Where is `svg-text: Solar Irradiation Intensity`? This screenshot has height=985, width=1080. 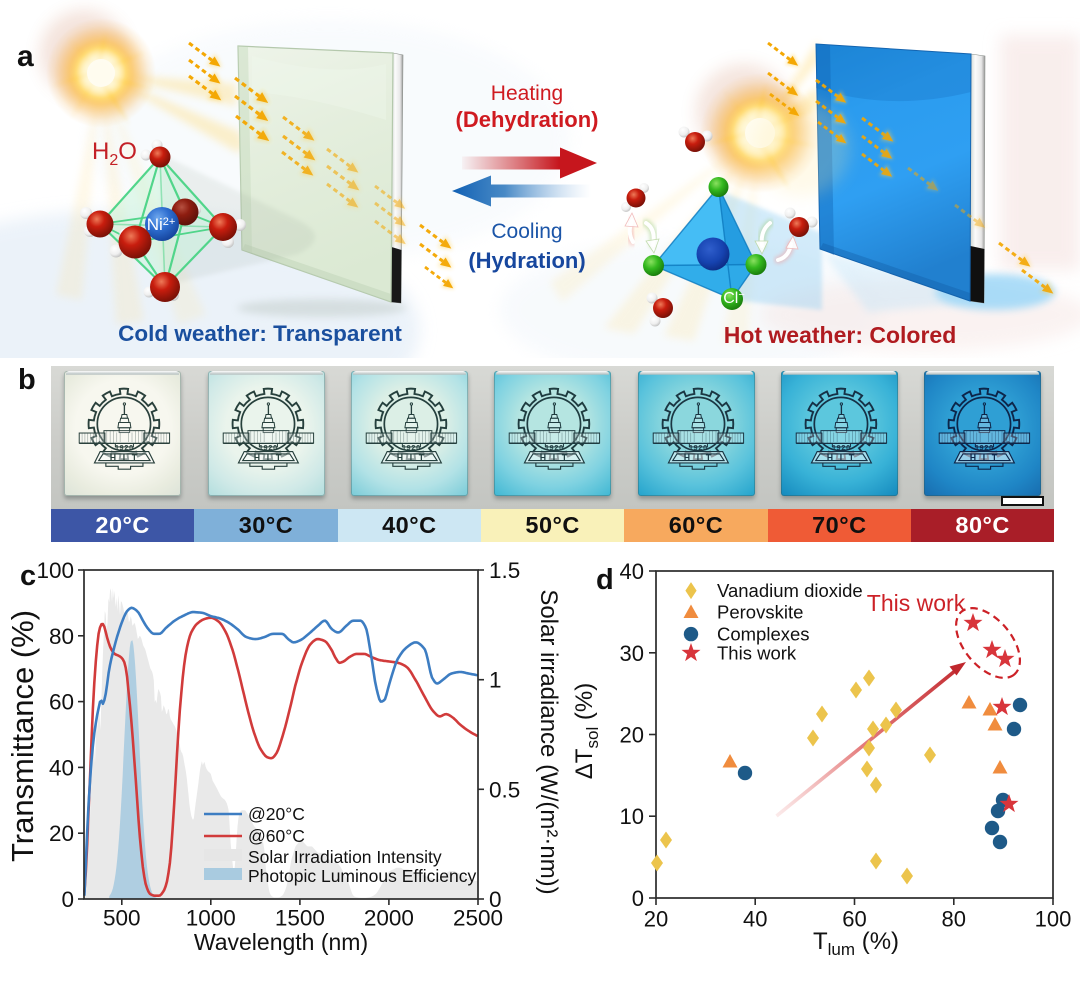
svg-text: Solar Irradiation Intensity is located at coordinates (345, 857).